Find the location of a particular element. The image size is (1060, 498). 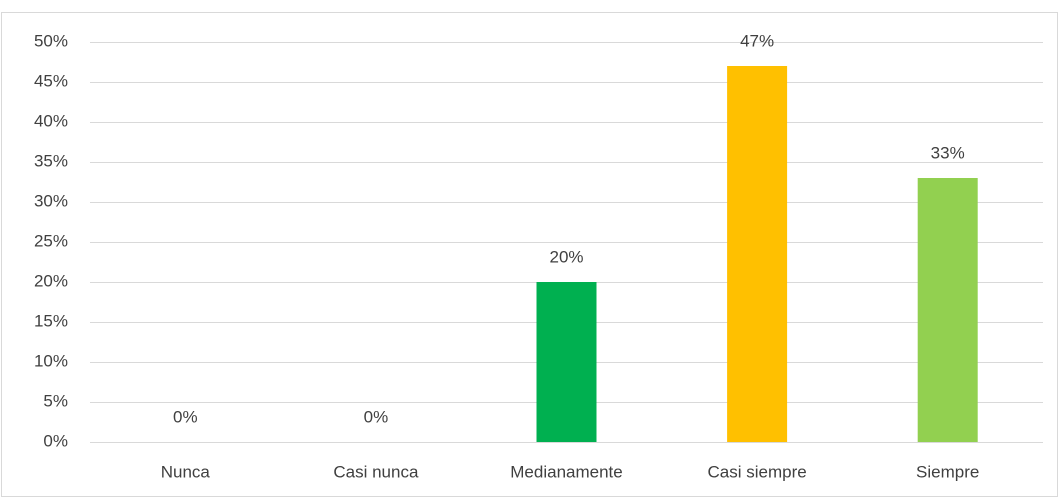

x-tick-label: Medianamente is located at coordinates (566, 471).